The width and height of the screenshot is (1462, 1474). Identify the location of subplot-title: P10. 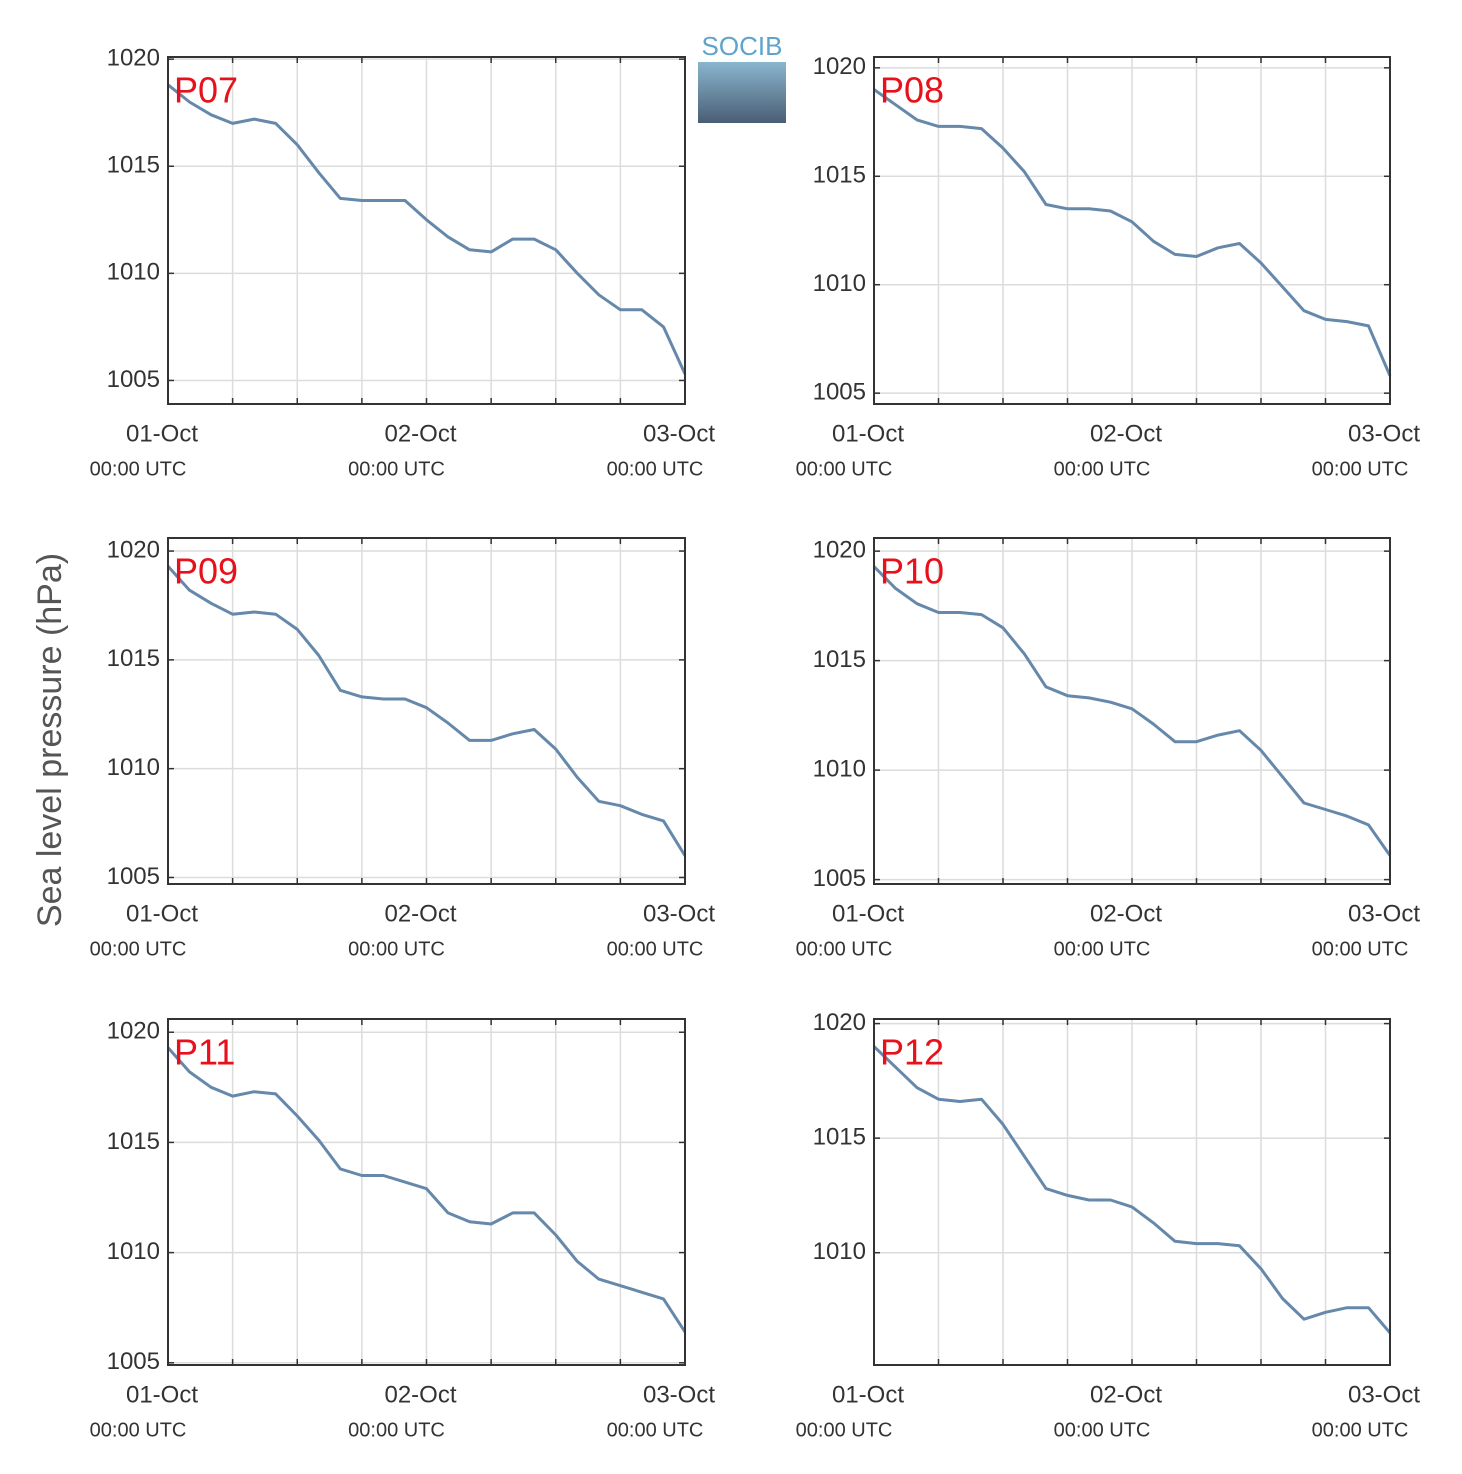
(912, 571).